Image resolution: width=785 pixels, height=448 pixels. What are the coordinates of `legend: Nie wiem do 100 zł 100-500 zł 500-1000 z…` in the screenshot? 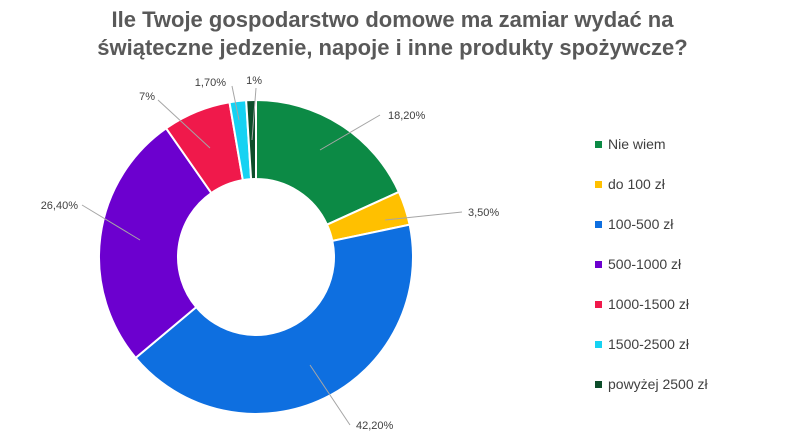 It's located at (651, 264).